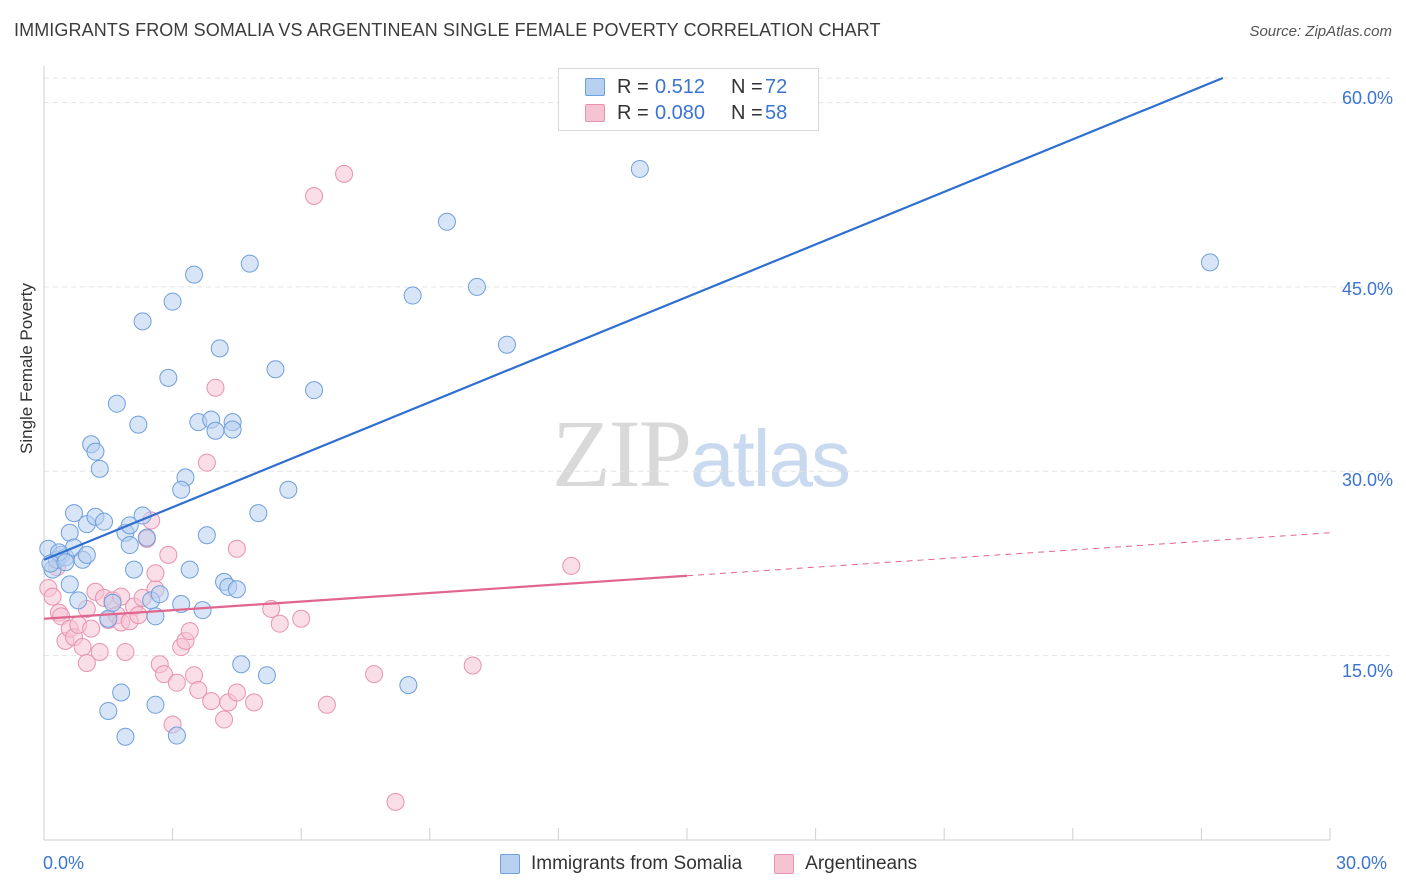 This screenshot has height=892, width=1406. Describe the element at coordinates (861, 863) in the screenshot. I see `legend-label-argentineans: Argentineans` at that location.